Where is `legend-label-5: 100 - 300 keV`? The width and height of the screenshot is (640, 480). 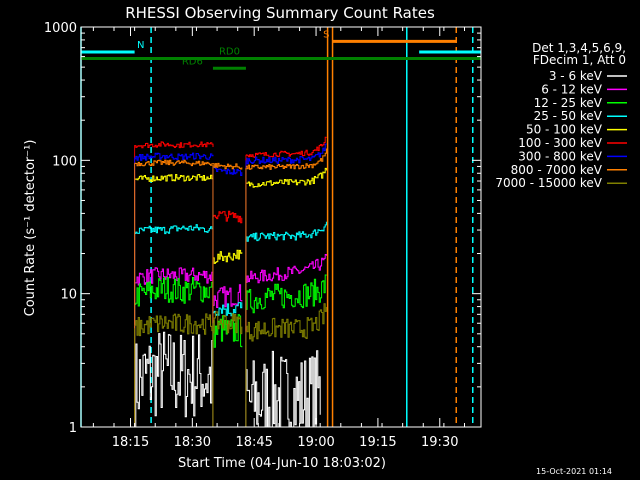
legend-label-5: 100 - 300 keV is located at coordinates (560, 143).